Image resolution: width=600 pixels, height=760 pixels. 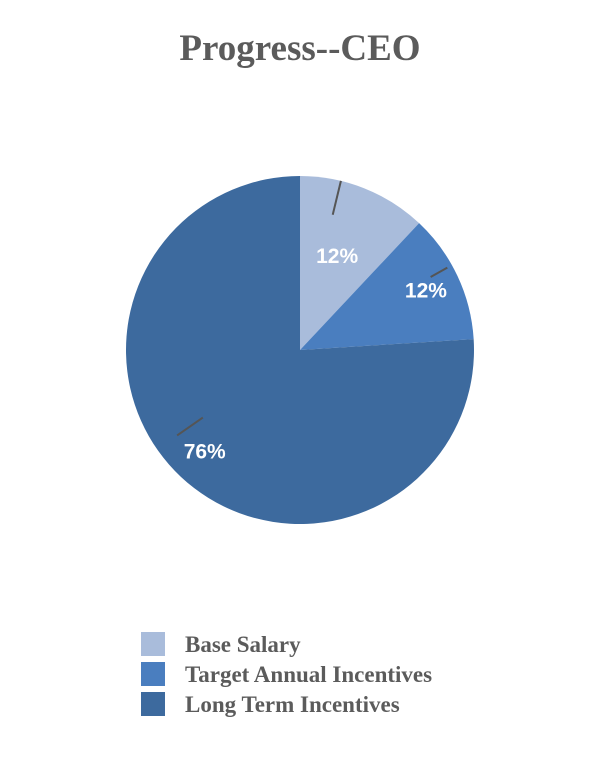 What do you see at coordinates (299, 48) in the screenshot?
I see `chart-title: Progress--CEO` at bounding box center [299, 48].